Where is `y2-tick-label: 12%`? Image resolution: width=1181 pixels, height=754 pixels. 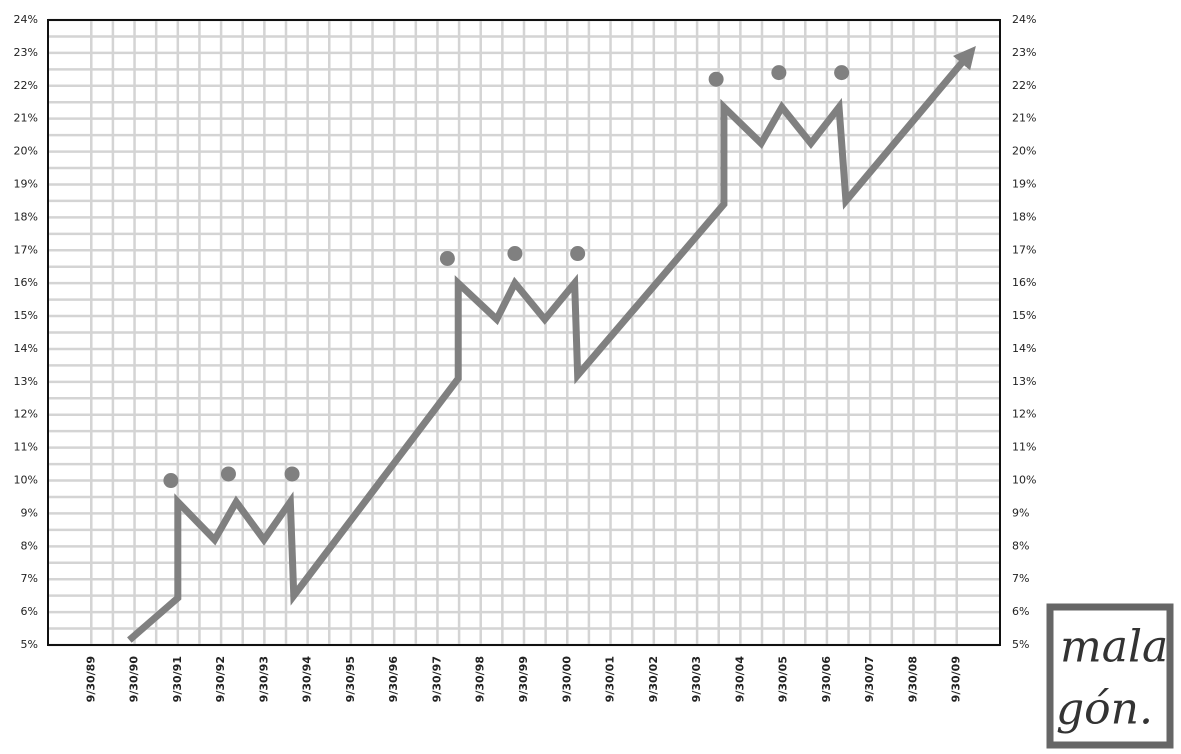 y2-tick-label: 12% is located at coordinates (1024, 414).